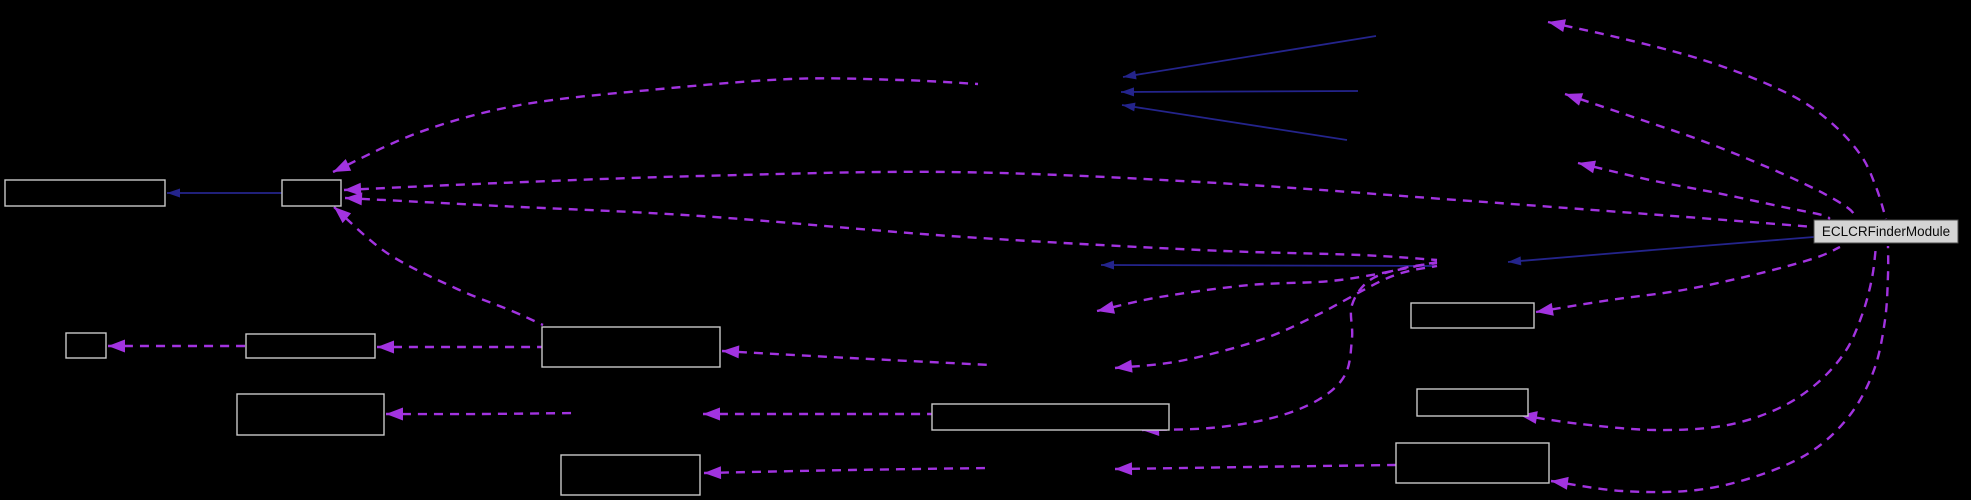 The image size is (1971, 500). I want to click on node-main-node, so click(1886, 231).